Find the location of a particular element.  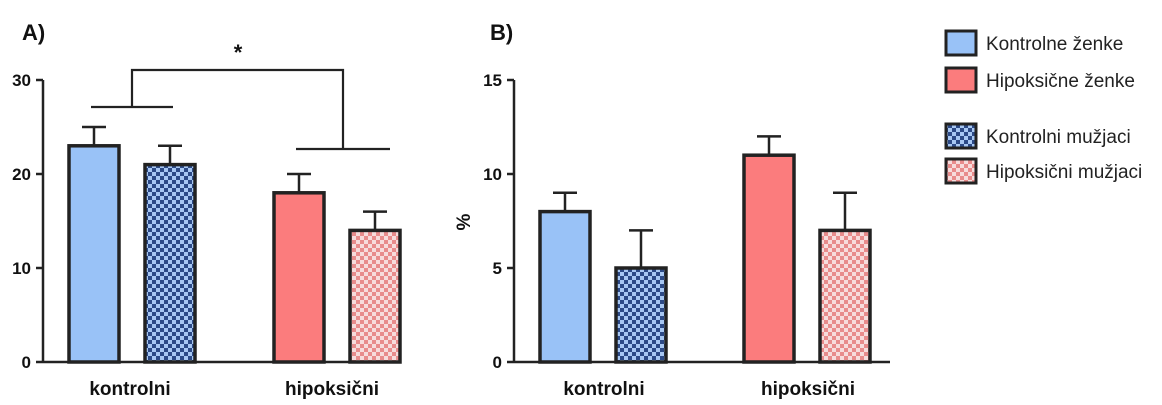

y-tick-label-b-1: 5 is located at coordinates (497, 268).